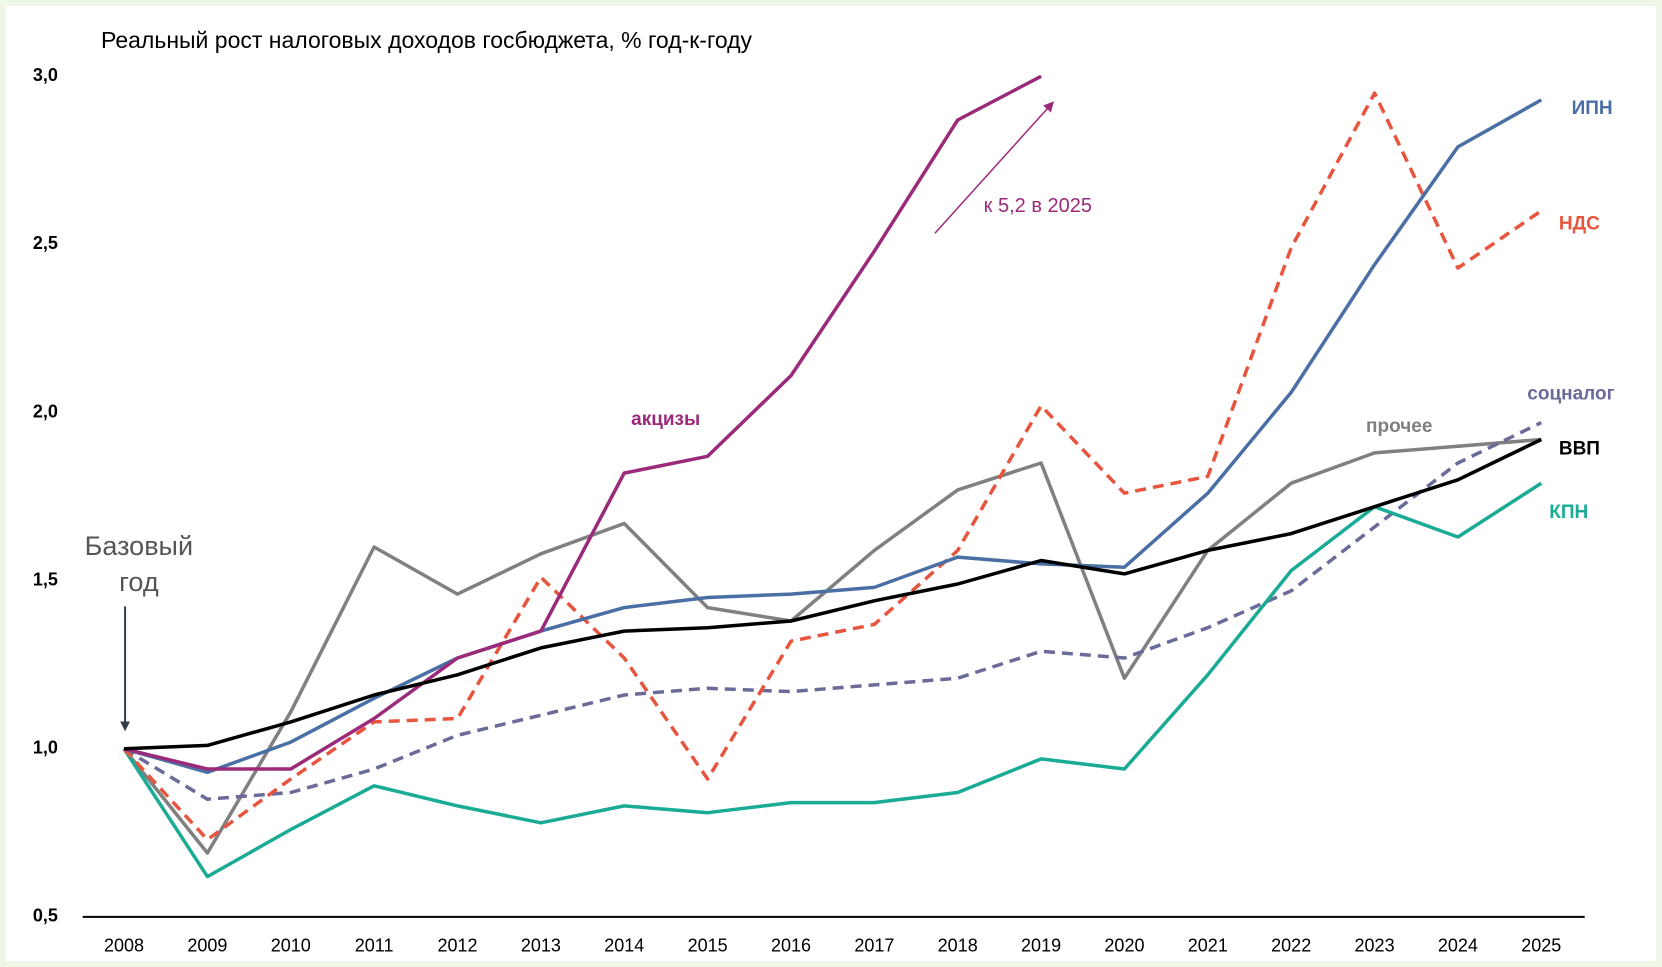 This screenshot has height=967, width=1662. What do you see at coordinates (1568, 512) in the screenshot?
I see `series-label: КПН` at bounding box center [1568, 512].